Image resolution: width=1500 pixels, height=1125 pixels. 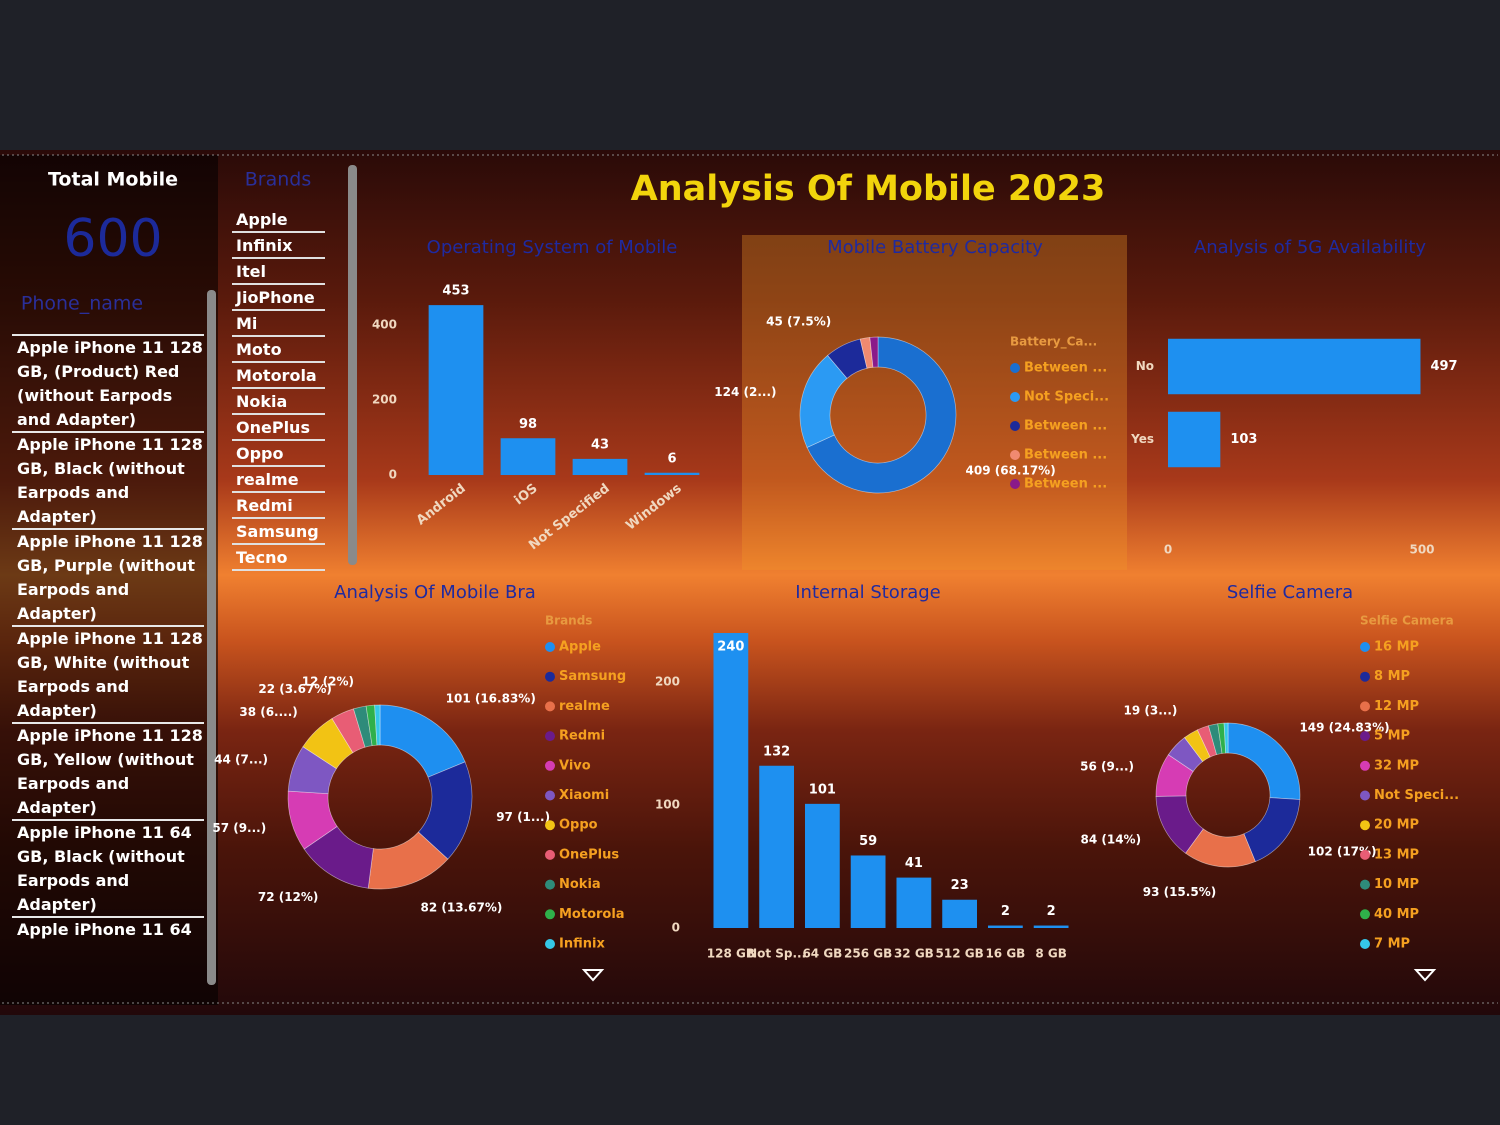 I want to click on brand-item: realme, so click(x=278, y=480).